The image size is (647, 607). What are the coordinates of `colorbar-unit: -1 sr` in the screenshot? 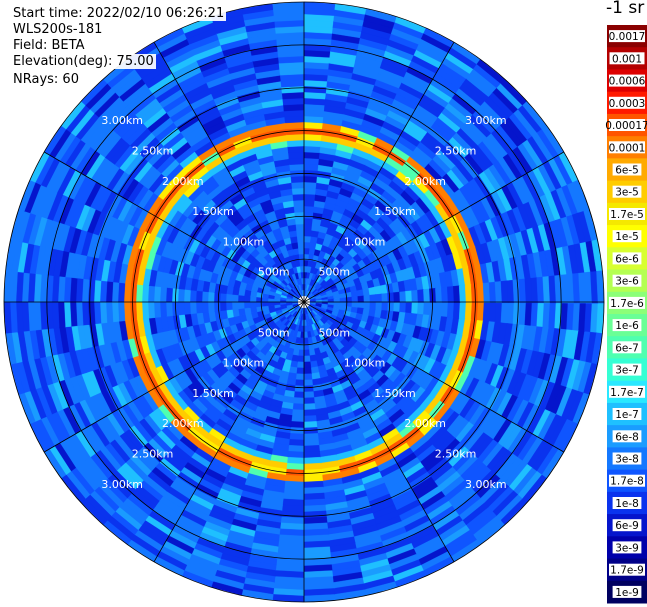 It's located at (625, 9).